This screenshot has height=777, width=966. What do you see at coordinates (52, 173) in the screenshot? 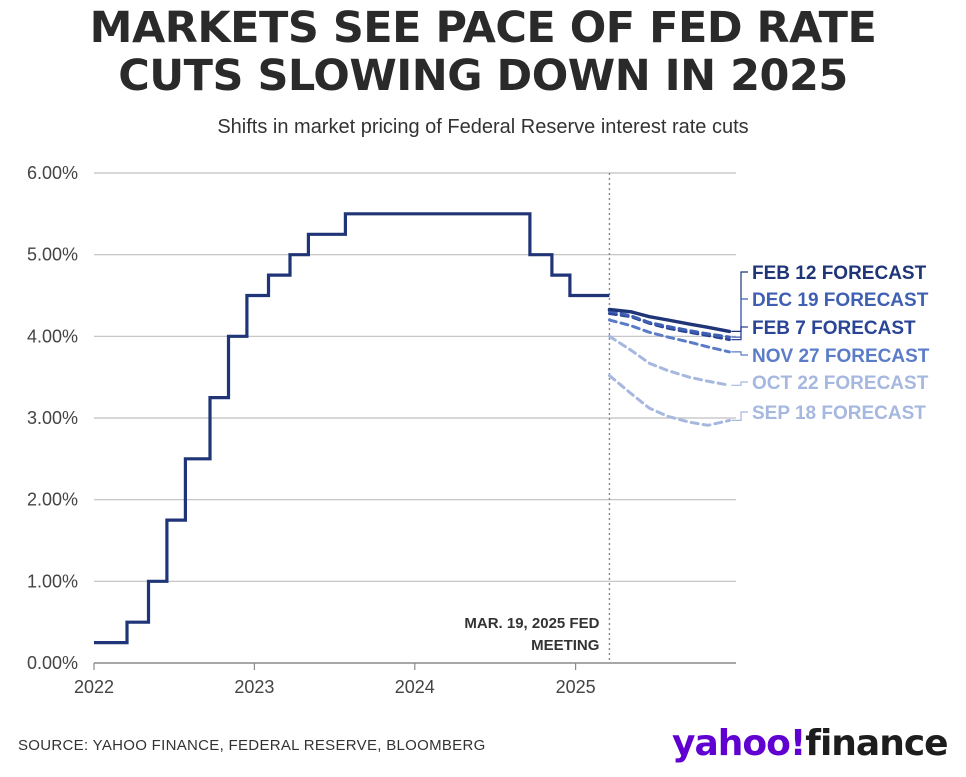
I see `y-tick-label: 6.00%` at bounding box center [52, 173].